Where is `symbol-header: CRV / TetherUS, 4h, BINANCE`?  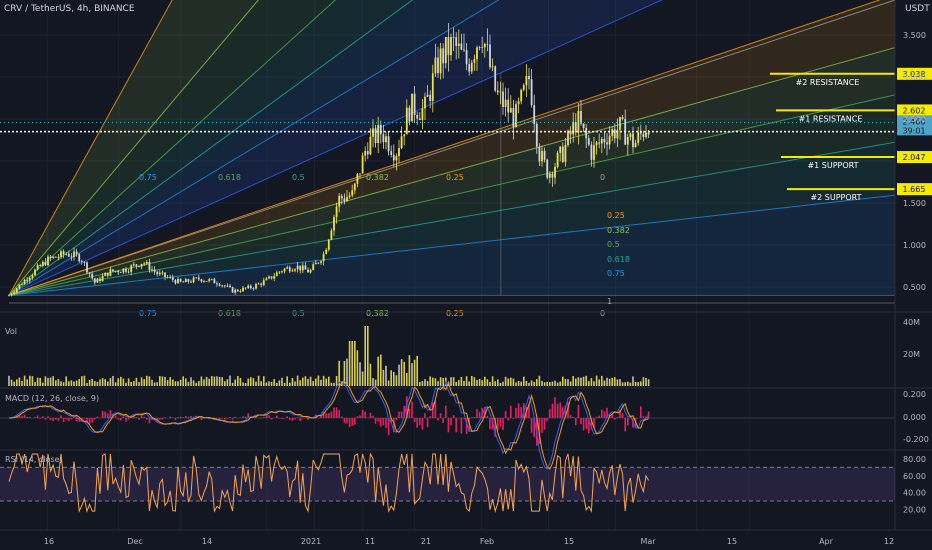
symbol-header: CRV / TetherUS, 4h, BINANCE is located at coordinates (69, 9).